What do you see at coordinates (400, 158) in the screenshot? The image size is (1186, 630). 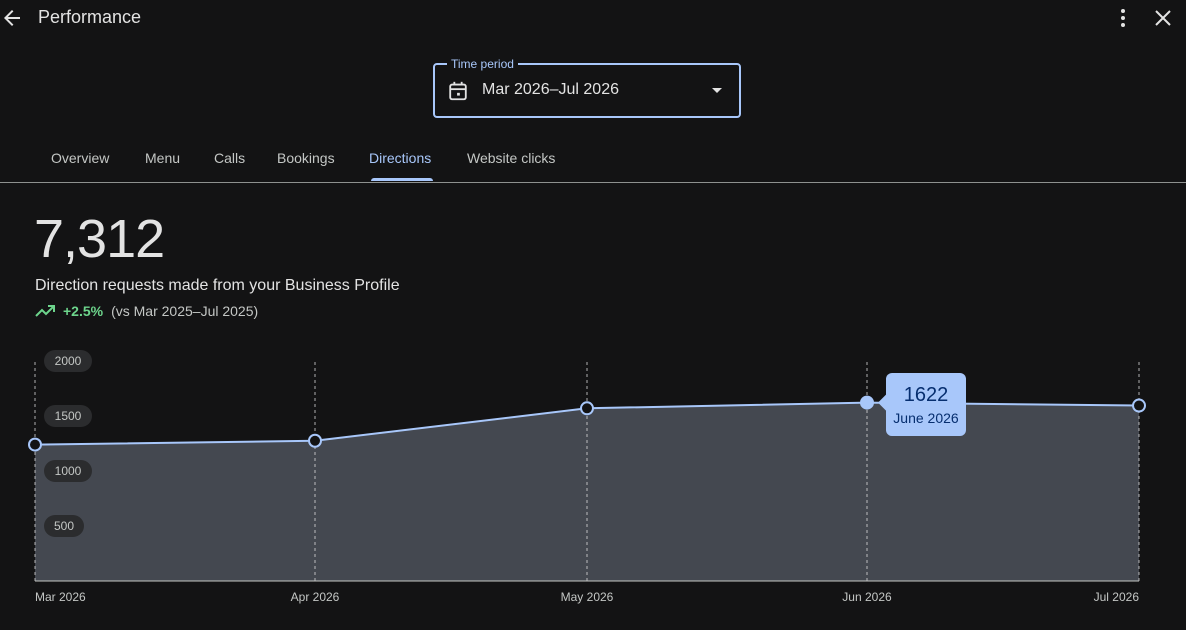 I see `tab-directions: Directions` at bounding box center [400, 158].